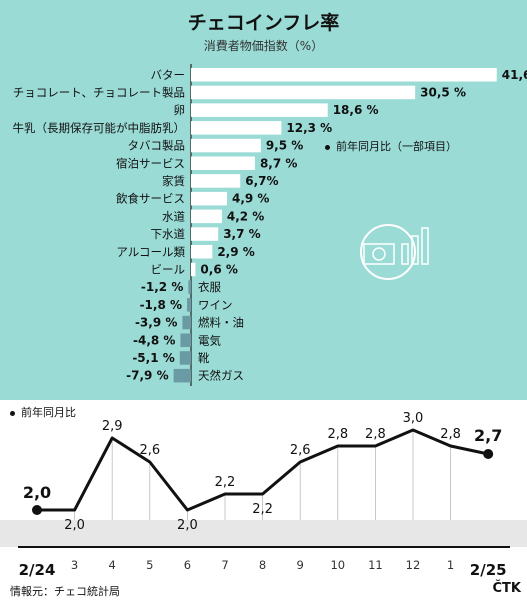  What do you see at coordinates (337, 565) in the screenshot?
I see `x-tick-label: 10` at bounding box center [337, 565].